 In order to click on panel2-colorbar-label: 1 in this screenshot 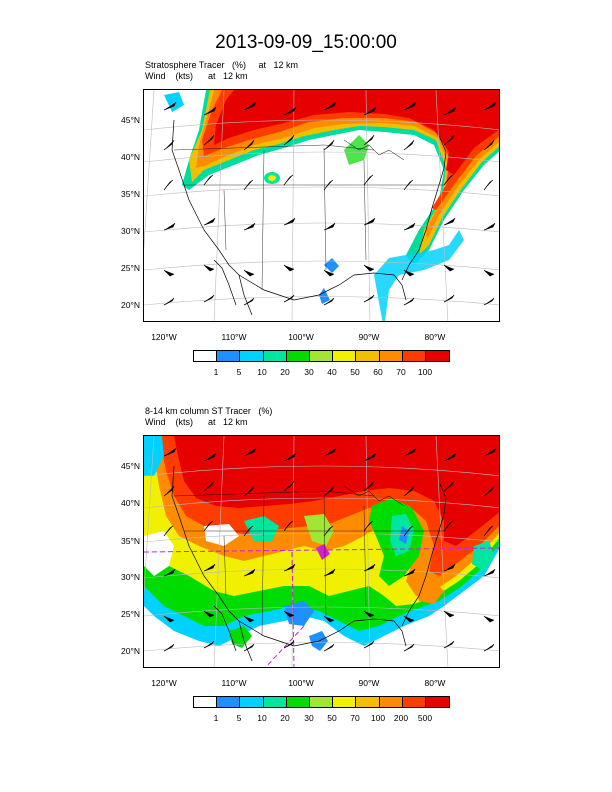, I will do `click(216, 718)`.